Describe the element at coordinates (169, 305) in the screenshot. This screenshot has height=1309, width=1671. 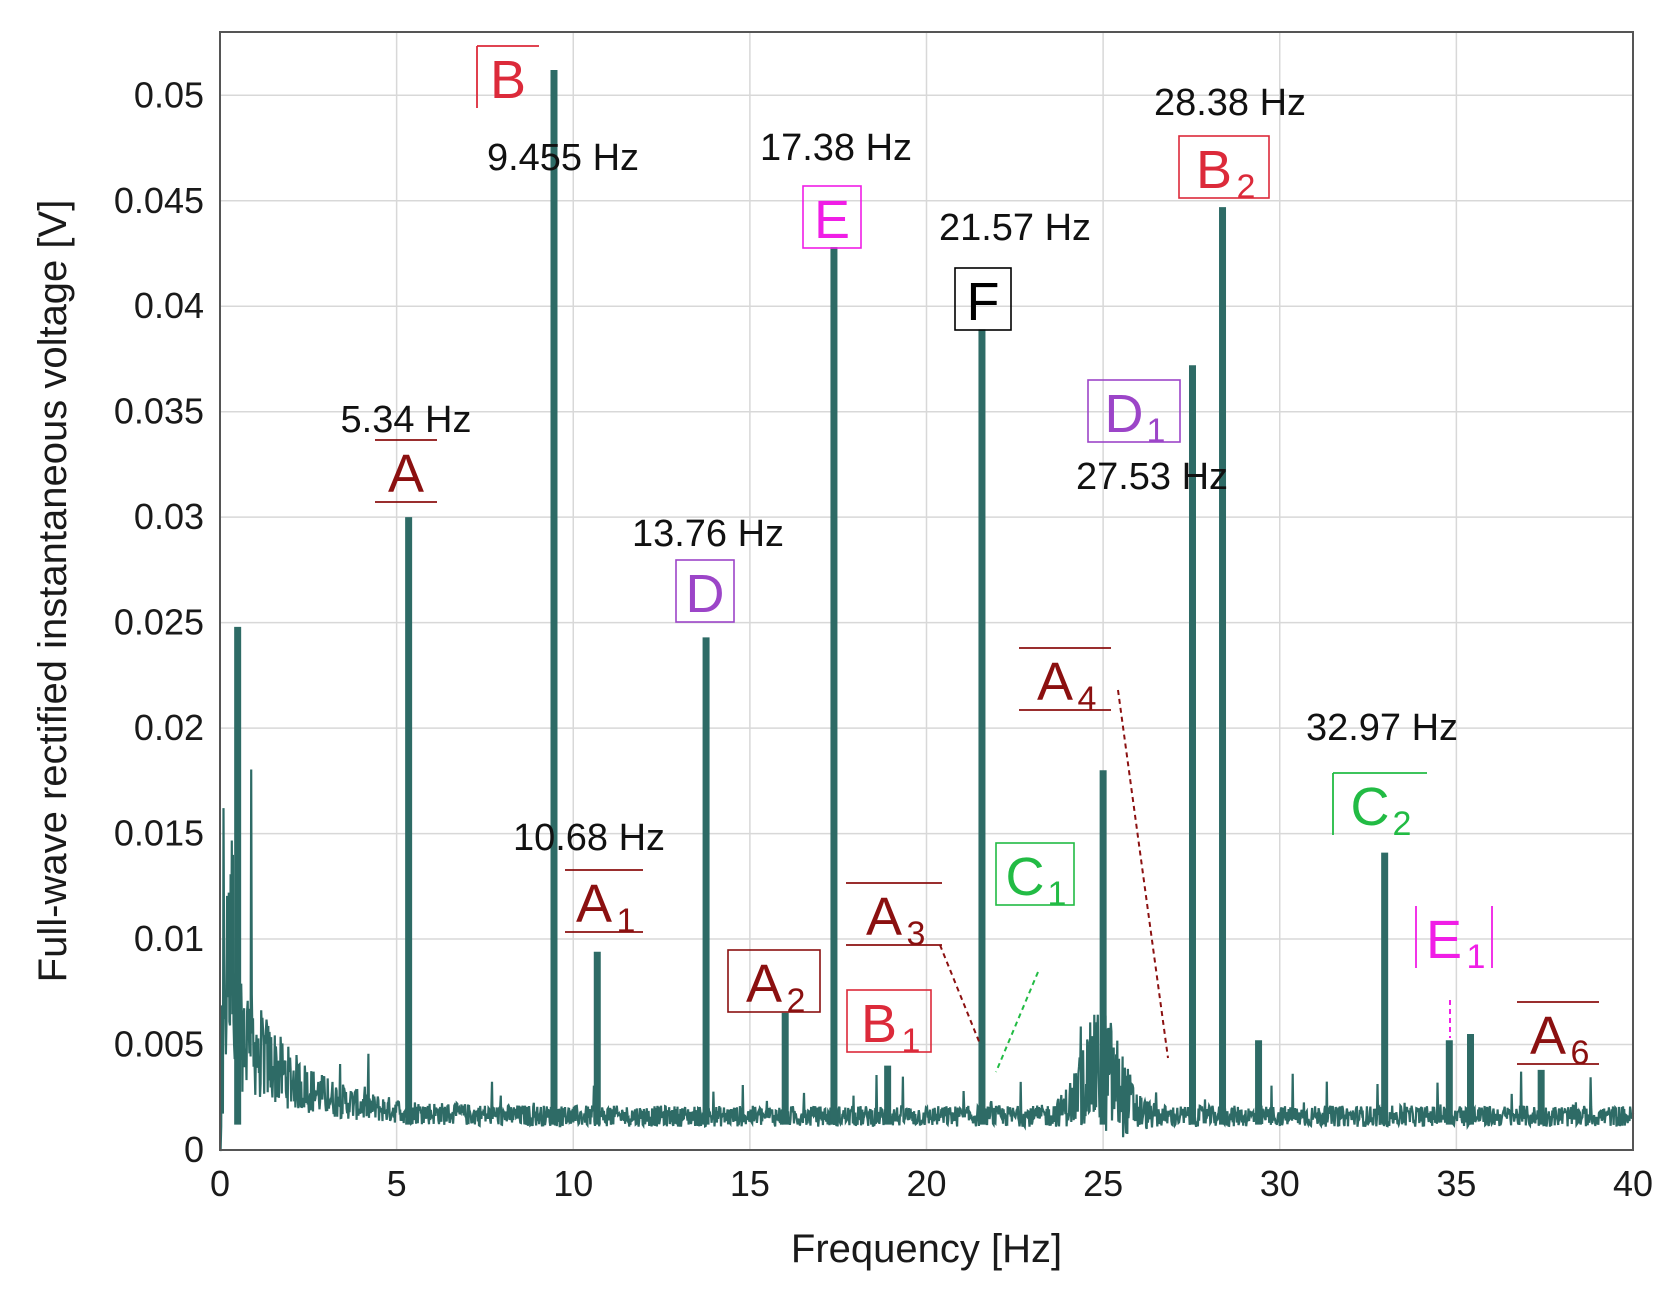
I see `y-tick-label: 0.04` at that location.